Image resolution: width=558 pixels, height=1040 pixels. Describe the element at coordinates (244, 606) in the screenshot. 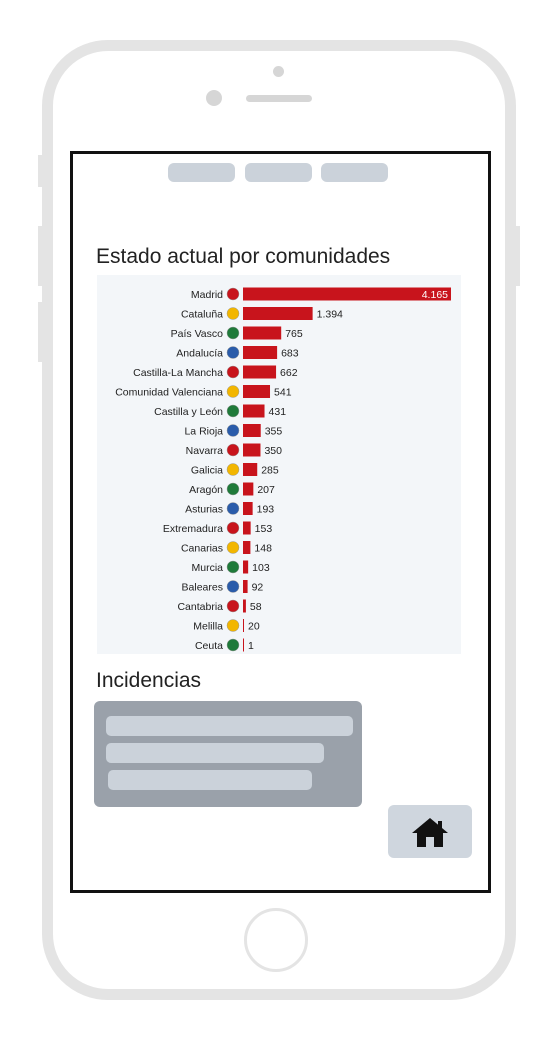

I see `bar-cantabria` at that location.